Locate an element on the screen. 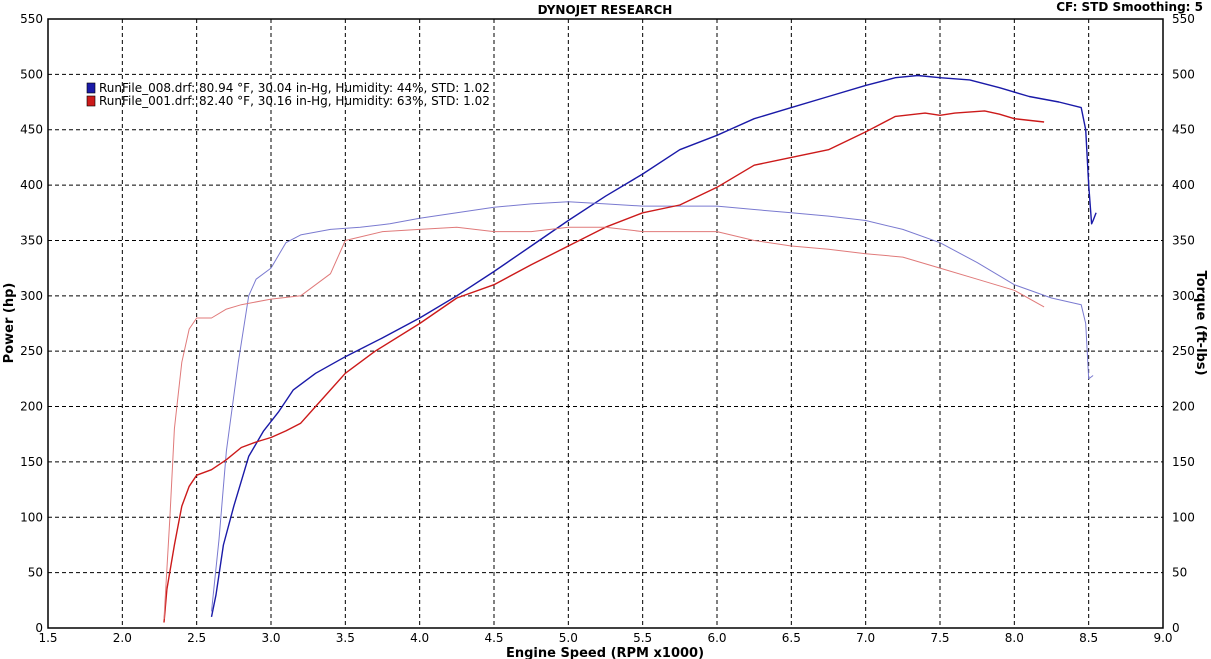  y2-tick-labels: 0 50 100 150 200 250 300 350 400 450 500 550 is located at coordinates (1183, 323).